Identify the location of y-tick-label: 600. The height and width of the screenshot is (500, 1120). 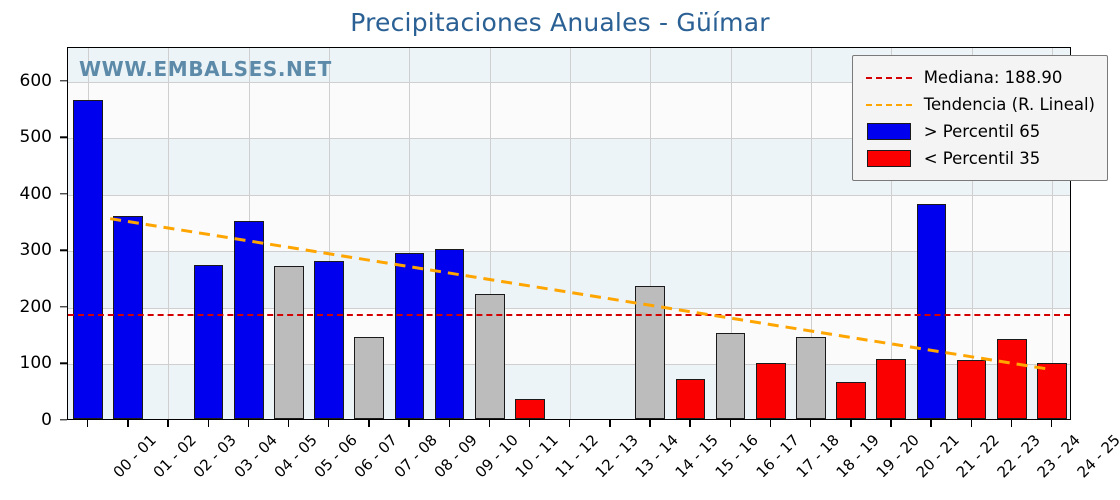
(35, 80).